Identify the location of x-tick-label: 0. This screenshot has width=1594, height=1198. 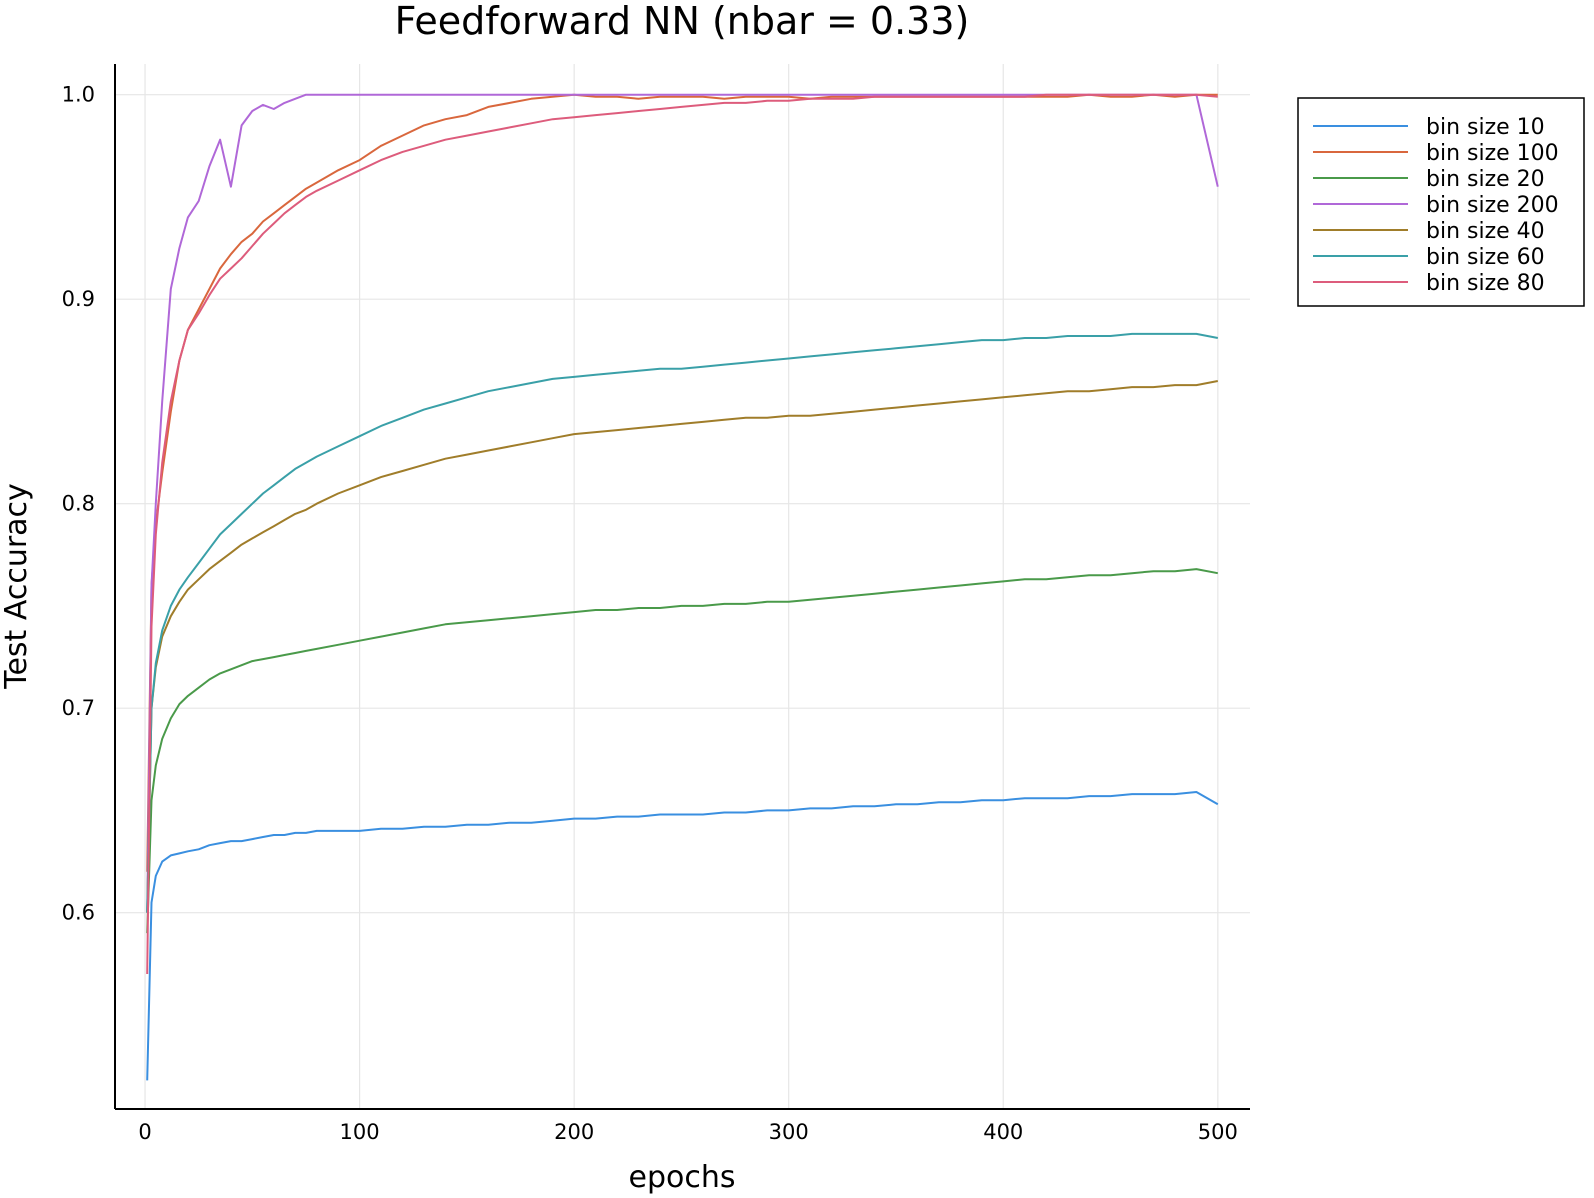
(144, 1132).